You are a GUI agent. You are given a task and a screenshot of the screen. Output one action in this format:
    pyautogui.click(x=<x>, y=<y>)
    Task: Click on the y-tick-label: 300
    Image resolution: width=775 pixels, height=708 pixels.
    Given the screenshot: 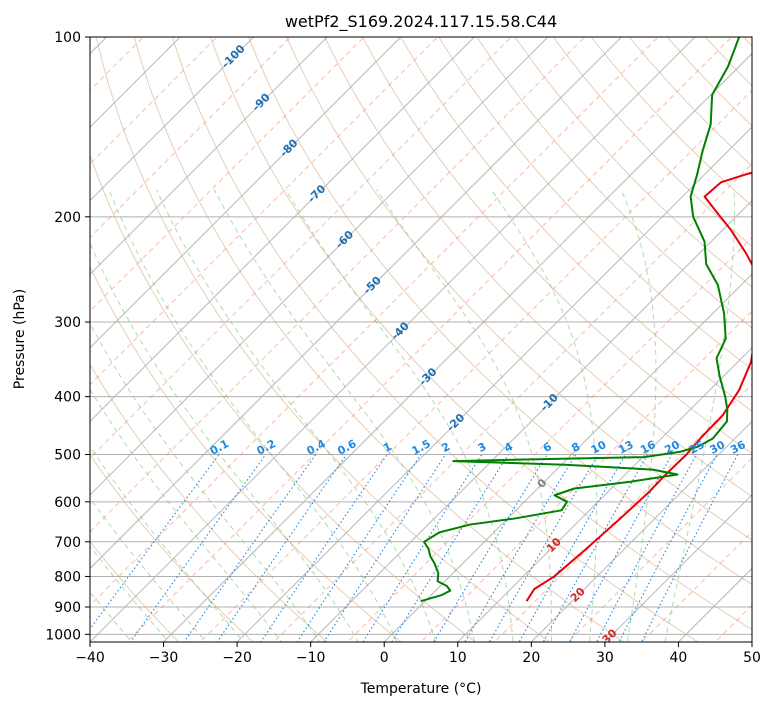 What is the action you would take?
    pyautogui.click(x=67, y=323)
    